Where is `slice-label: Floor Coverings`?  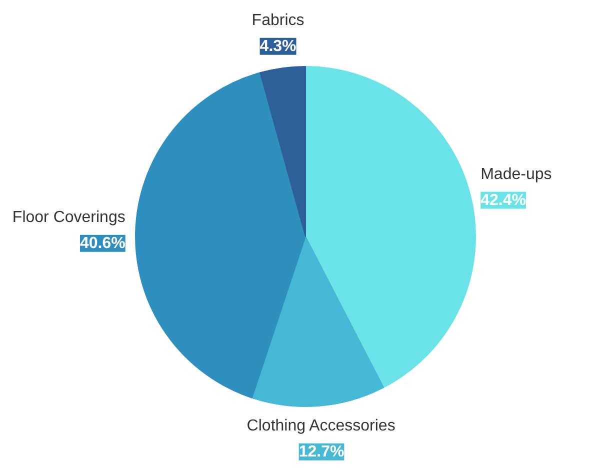 slice-label: Floor Coverings is located at coordinates (69, 217).